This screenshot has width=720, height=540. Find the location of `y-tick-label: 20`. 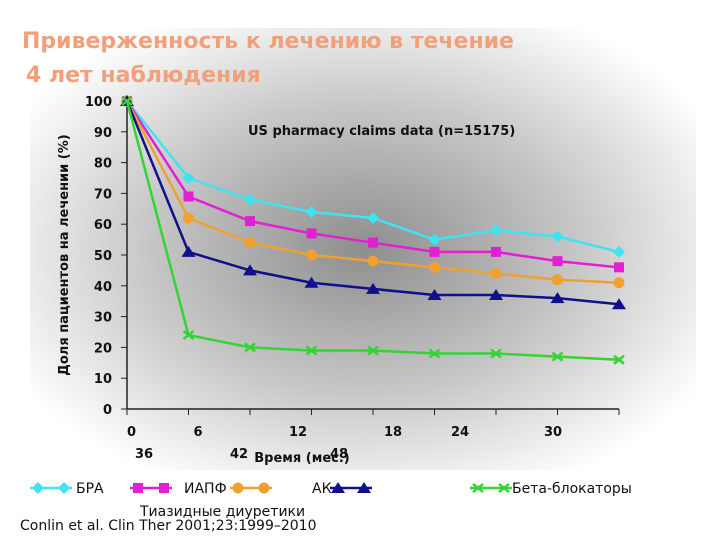

y-tick-label: 20 is located at coordinates (103, 348).